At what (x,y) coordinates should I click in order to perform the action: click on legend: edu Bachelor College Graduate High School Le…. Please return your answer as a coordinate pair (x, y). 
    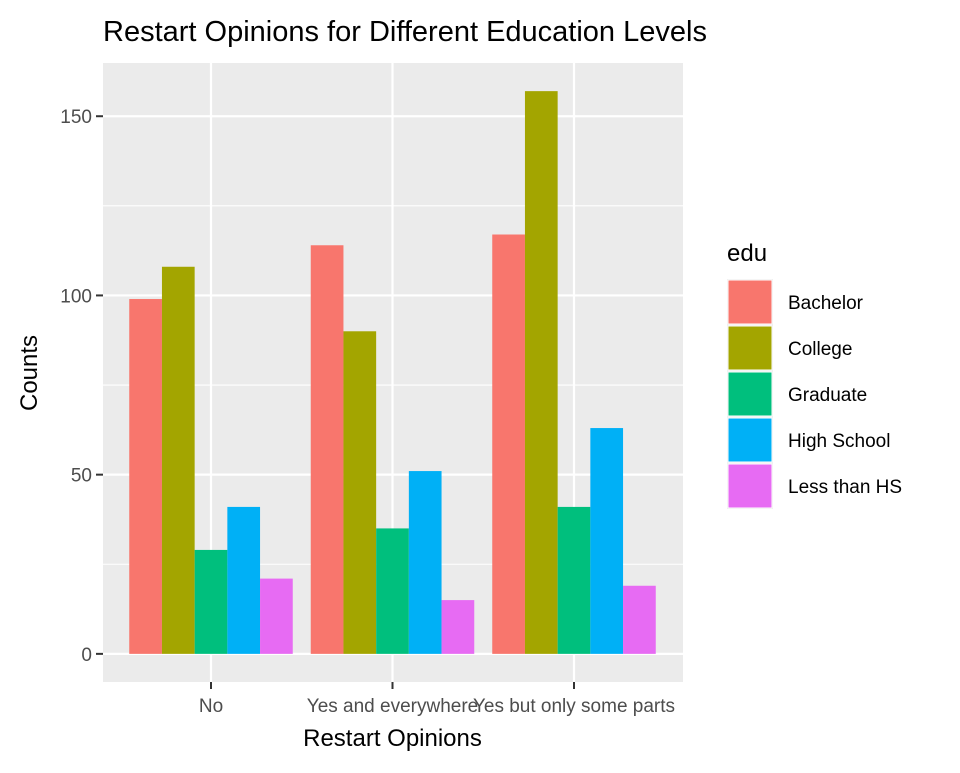
    Looking at the image, I should click on (814, 374).